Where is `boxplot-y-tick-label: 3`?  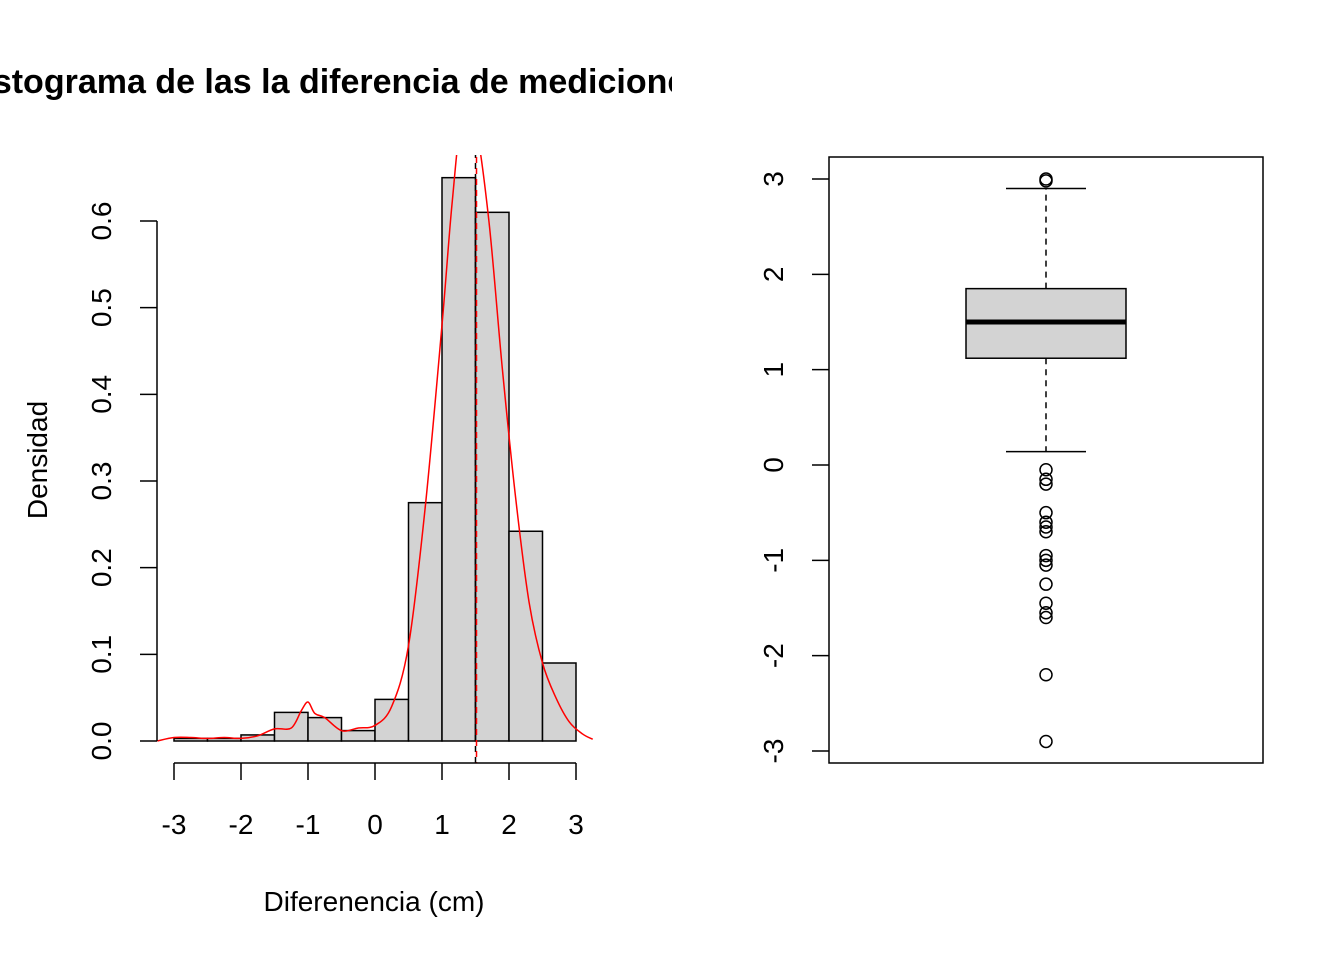 boxplot-y-tick-label: 3 is located at coordinates (773, 179).